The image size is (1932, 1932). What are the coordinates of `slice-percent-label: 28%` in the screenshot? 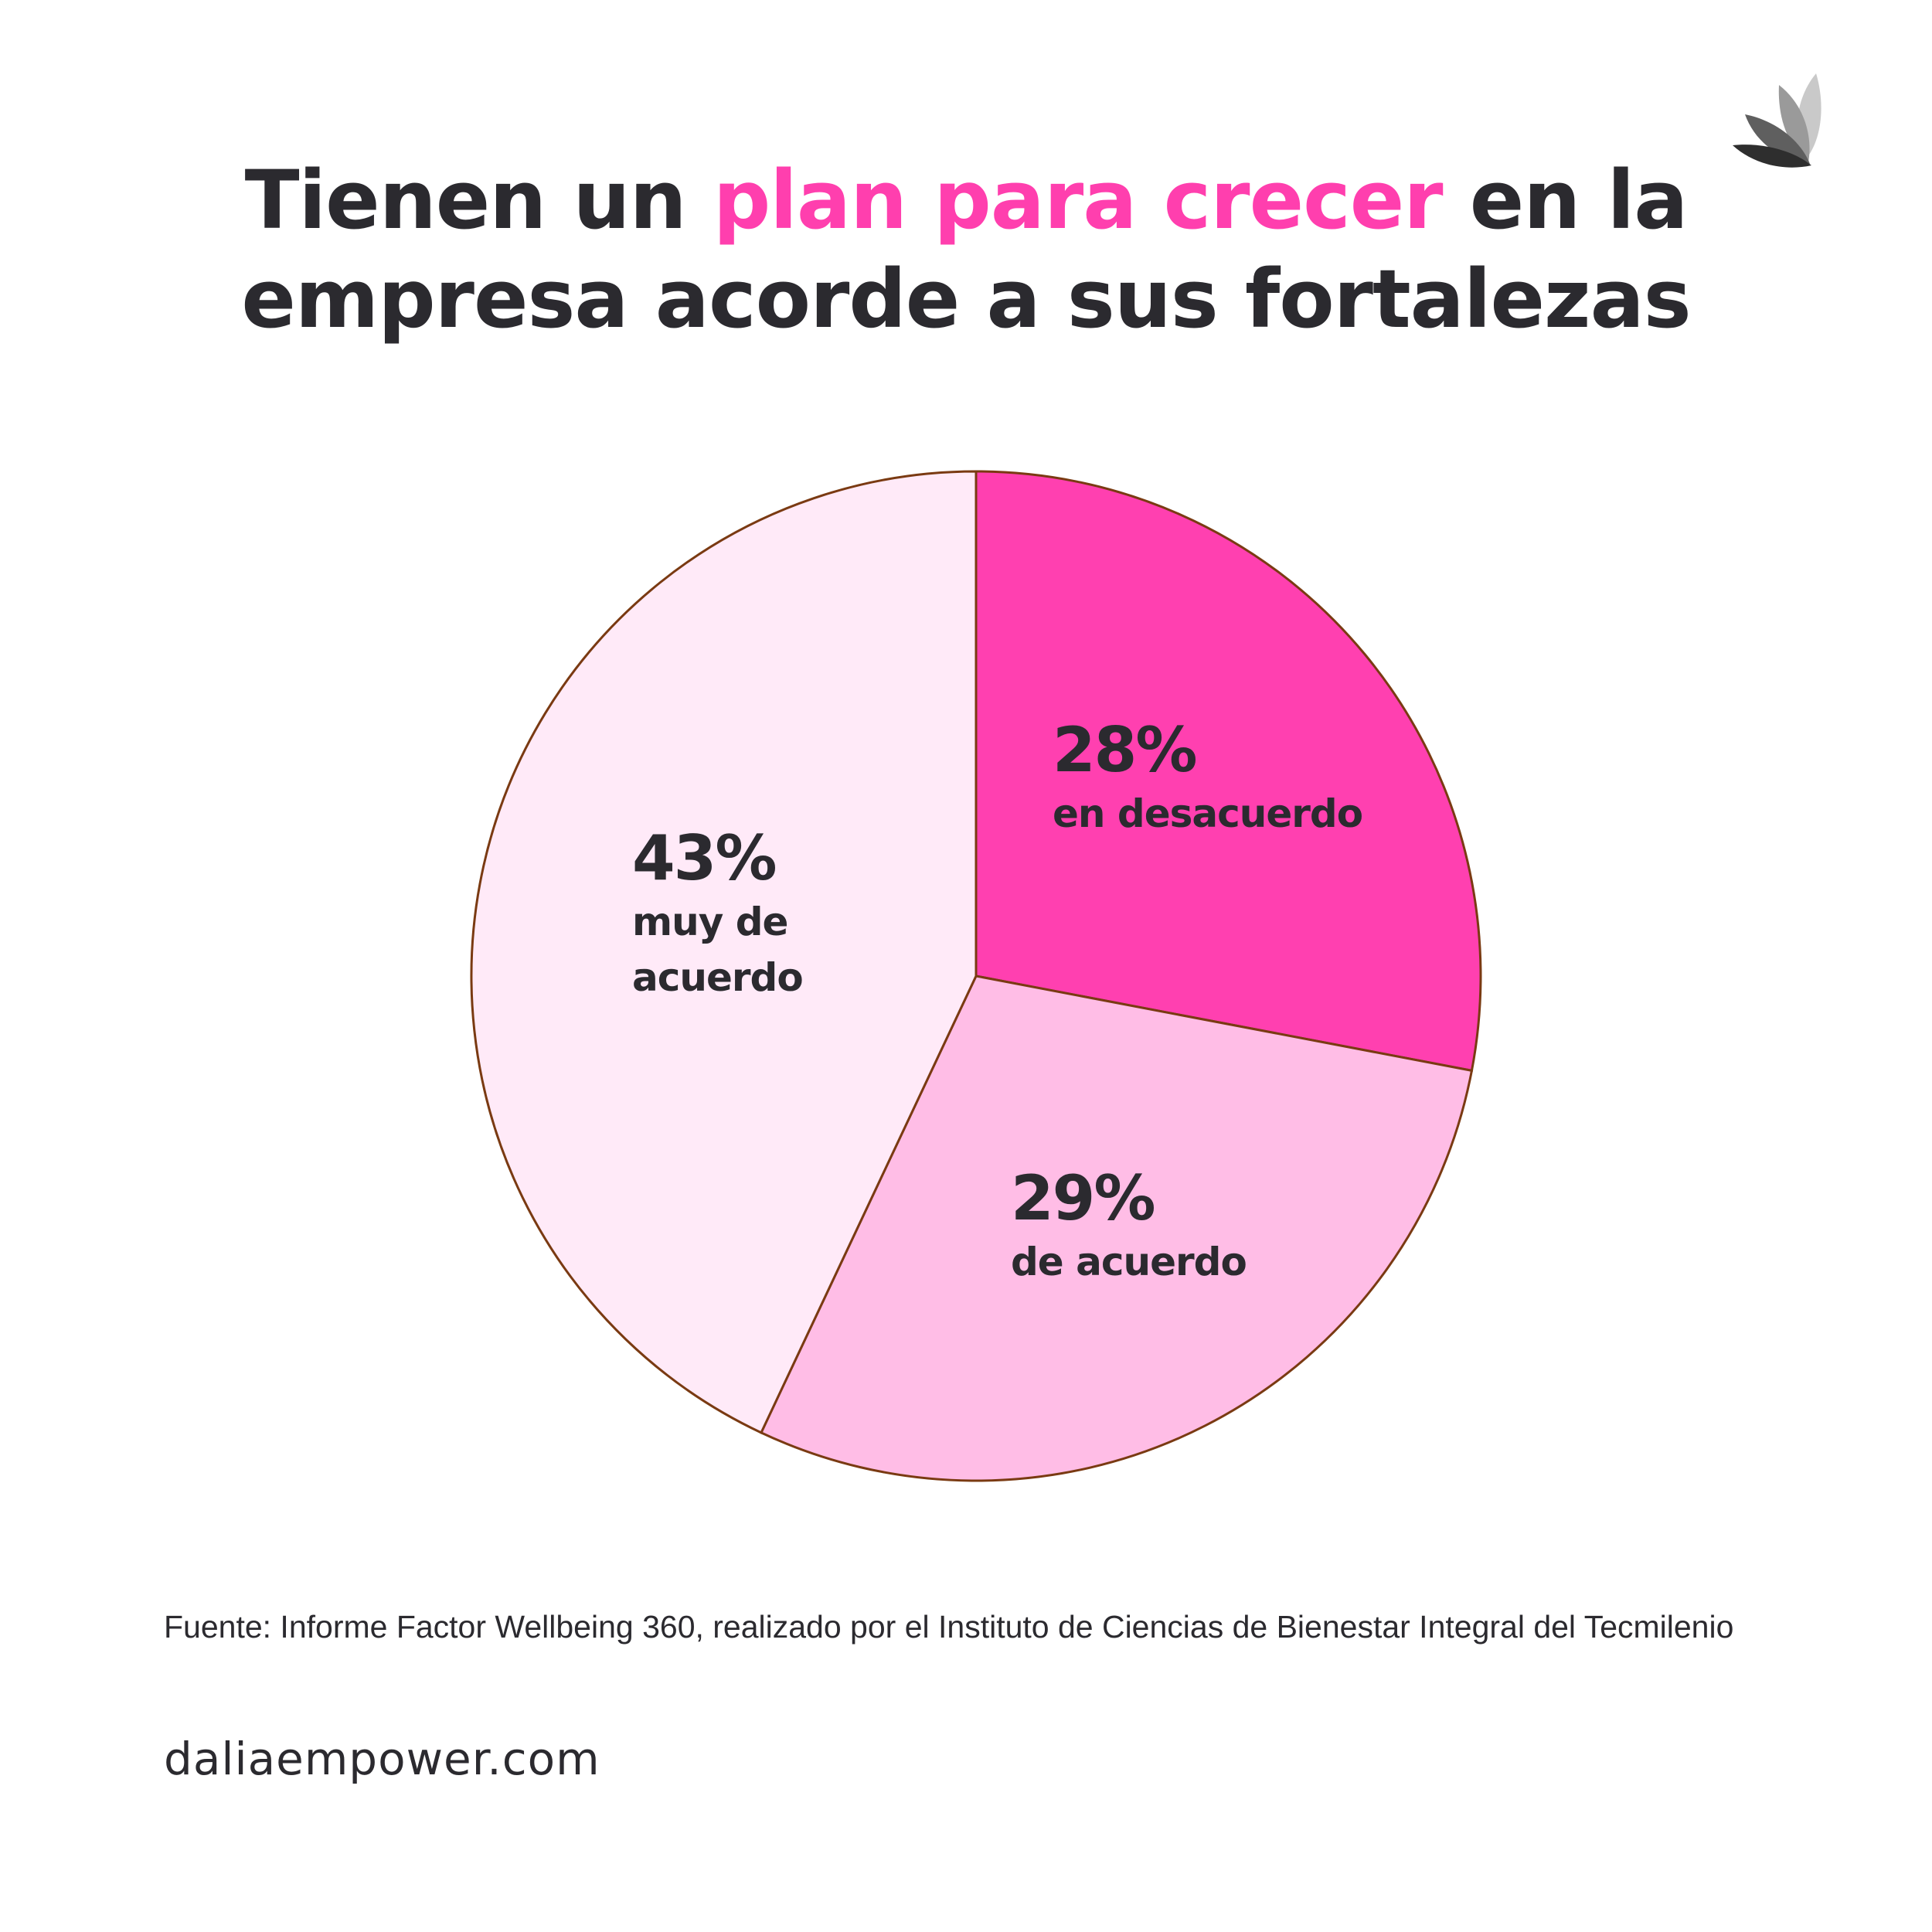 It's located at (1125, 750).